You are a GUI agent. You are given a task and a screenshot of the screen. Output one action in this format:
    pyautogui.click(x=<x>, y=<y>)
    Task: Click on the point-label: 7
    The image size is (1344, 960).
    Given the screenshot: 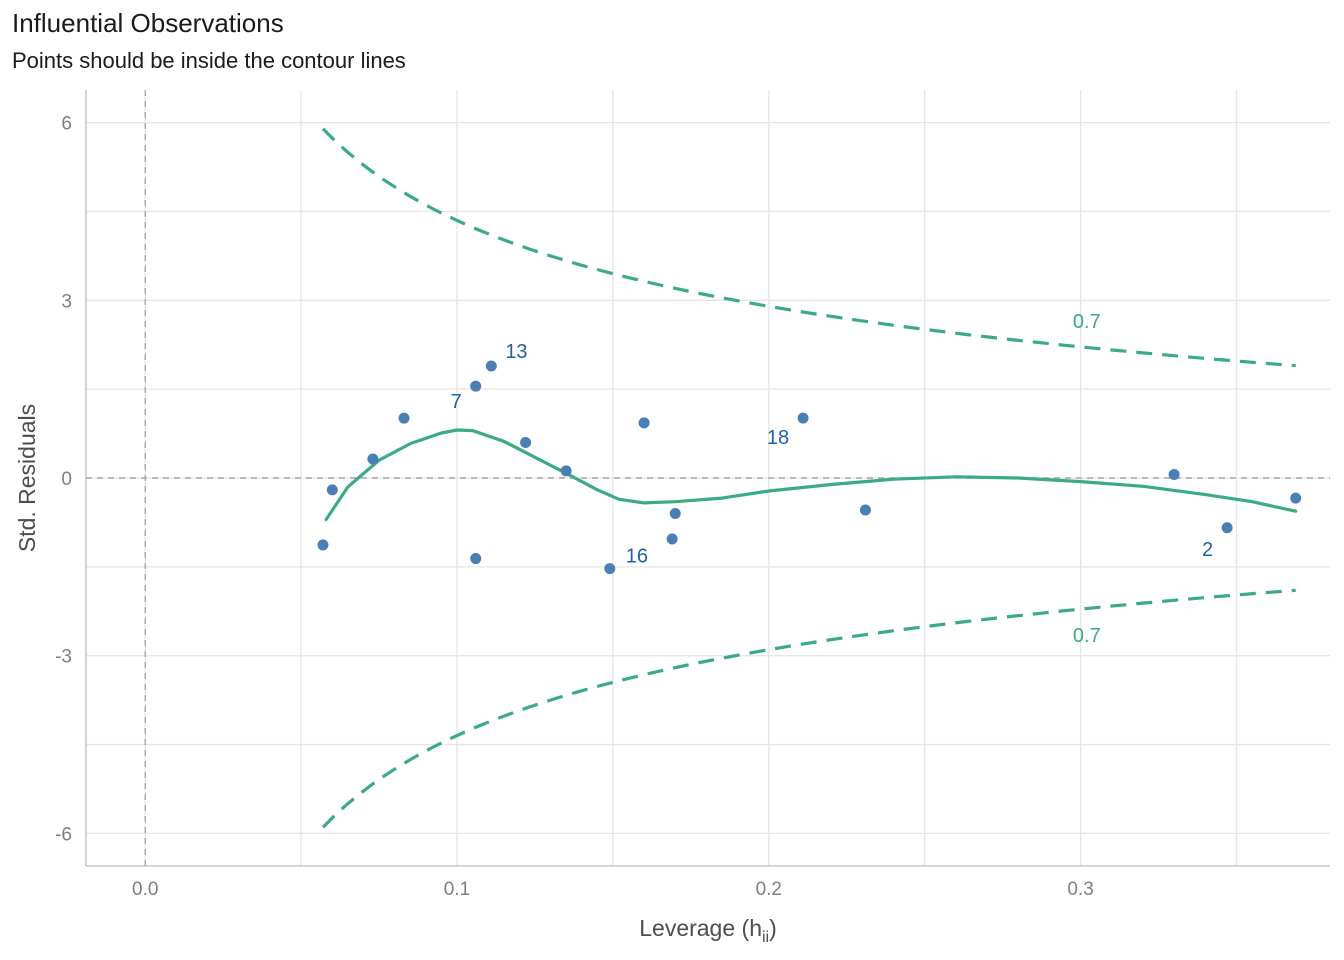 What is the action you would take?
    pyautogui.click(x=456, y=402)
    